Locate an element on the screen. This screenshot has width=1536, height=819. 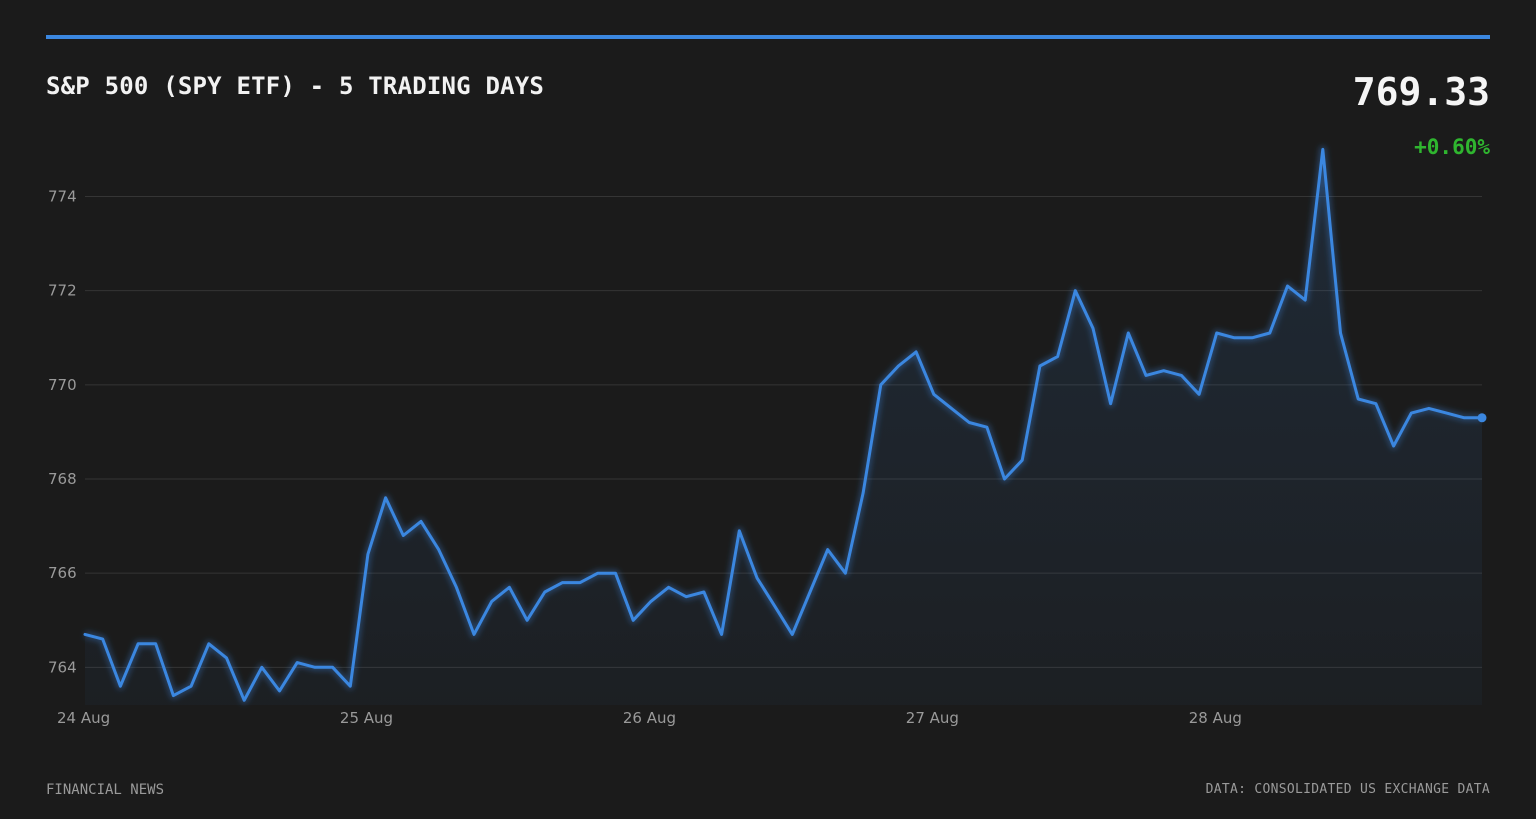
y-tick-label: 772 is located at coordinates (62, 291).